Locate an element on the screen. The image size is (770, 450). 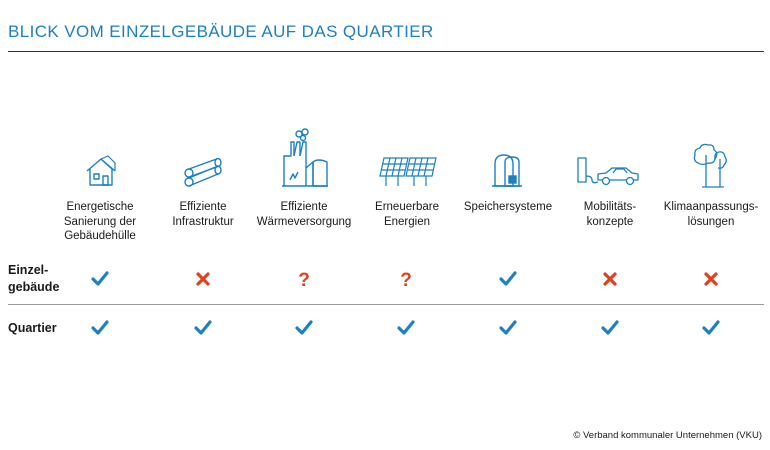
category-label-speichersysteme: Speichersysteme is located at coordinates (508, 207).